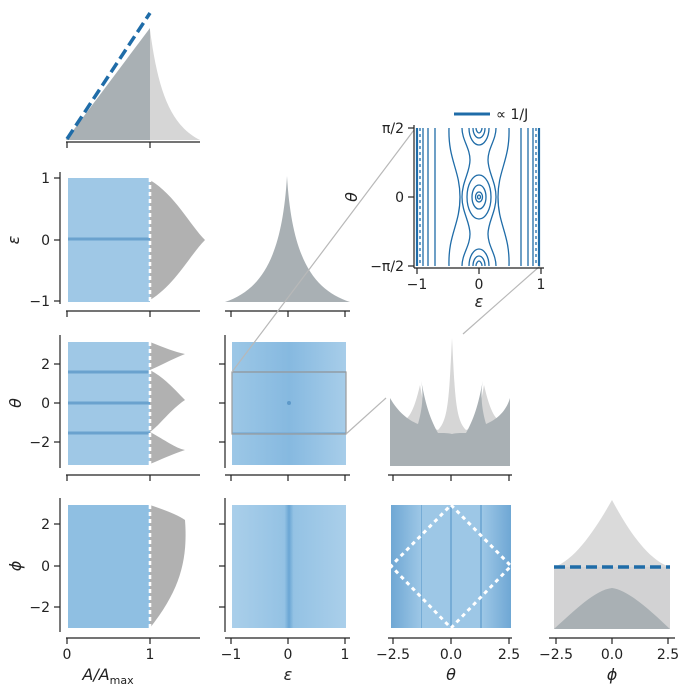 Image resolution: width=683 pixels, height=690 pixels. Describe the element at coordinates (107, 676) in the screenshot. I see `A-xlabel: A/Amax` at that location.